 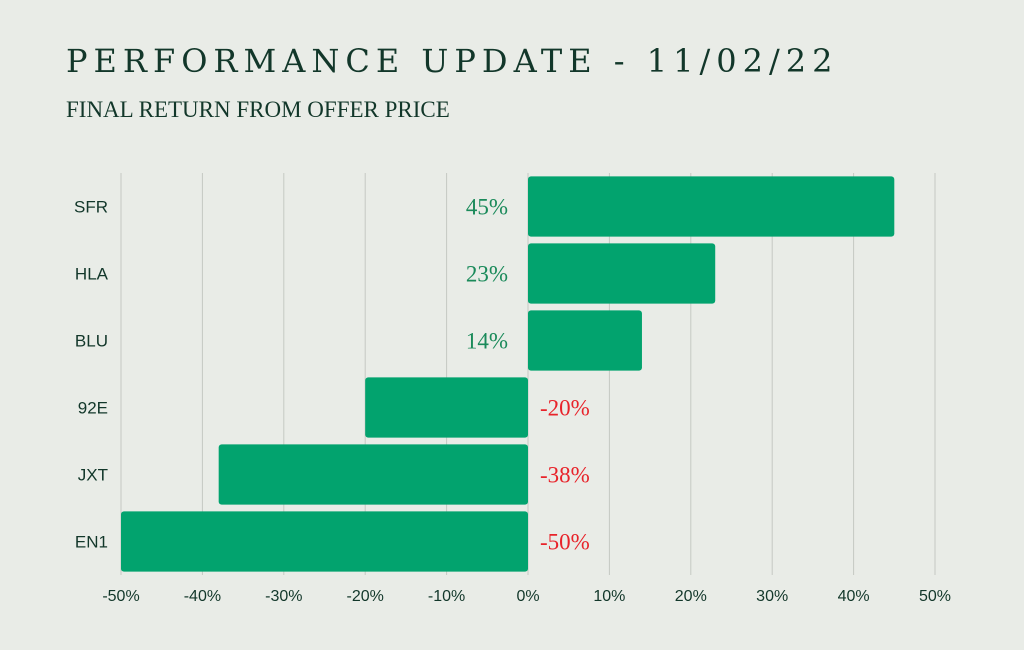 I want to click on data-label-hla: 23%, so click(x=487, y=274).